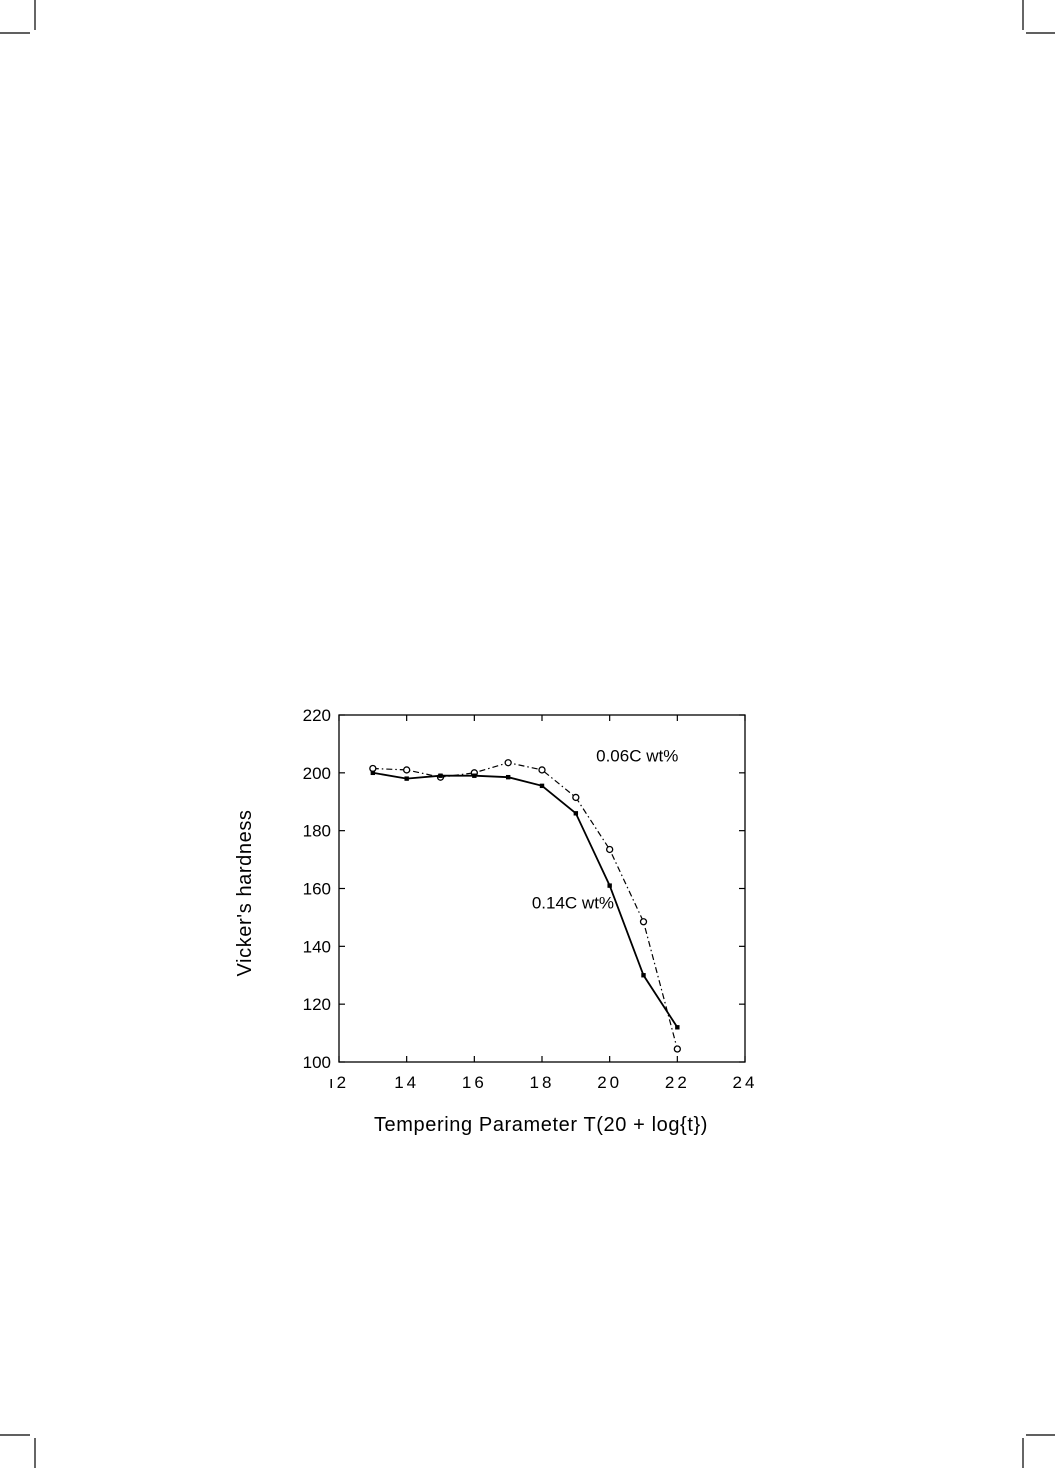 This screenshot has width=1055, height=1468. I want to click on y-axis-ticks, so click(542, 888).